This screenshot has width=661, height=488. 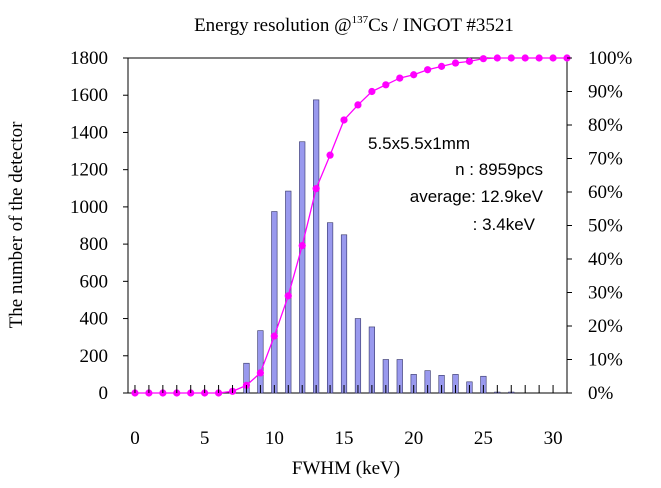 What do you see at coordinates (483, 438) in the screenshot?
I see `x-tick-label: 25` at bounding box center [483, 438].